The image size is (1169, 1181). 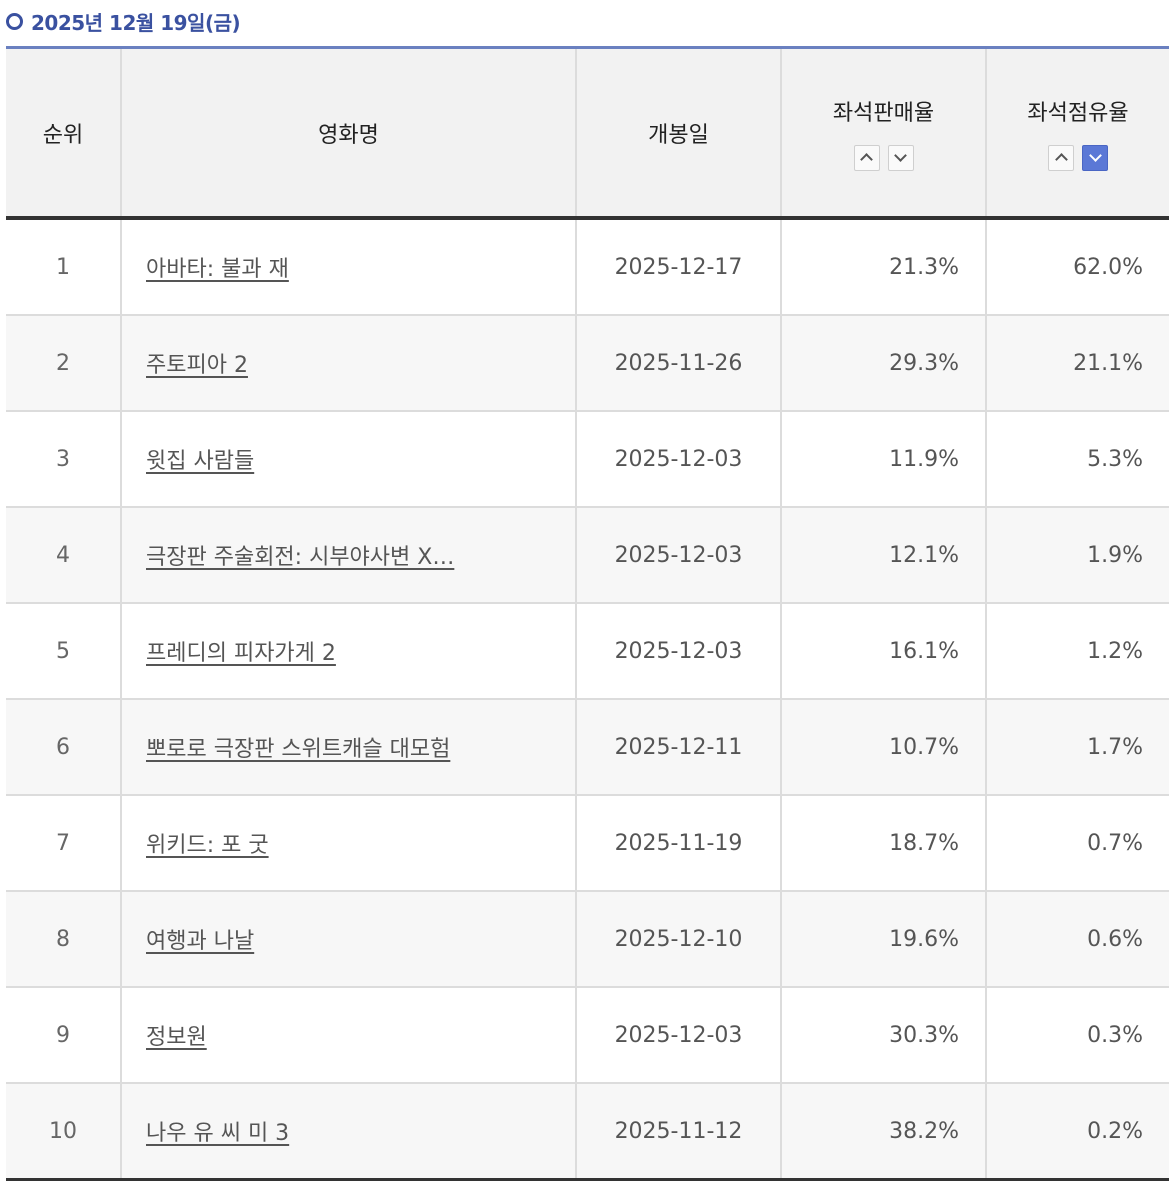 What do you see at coordinates (63, 747) in the screenshot?
I see `rank-cell: 6` at bounding box center [63, 747].